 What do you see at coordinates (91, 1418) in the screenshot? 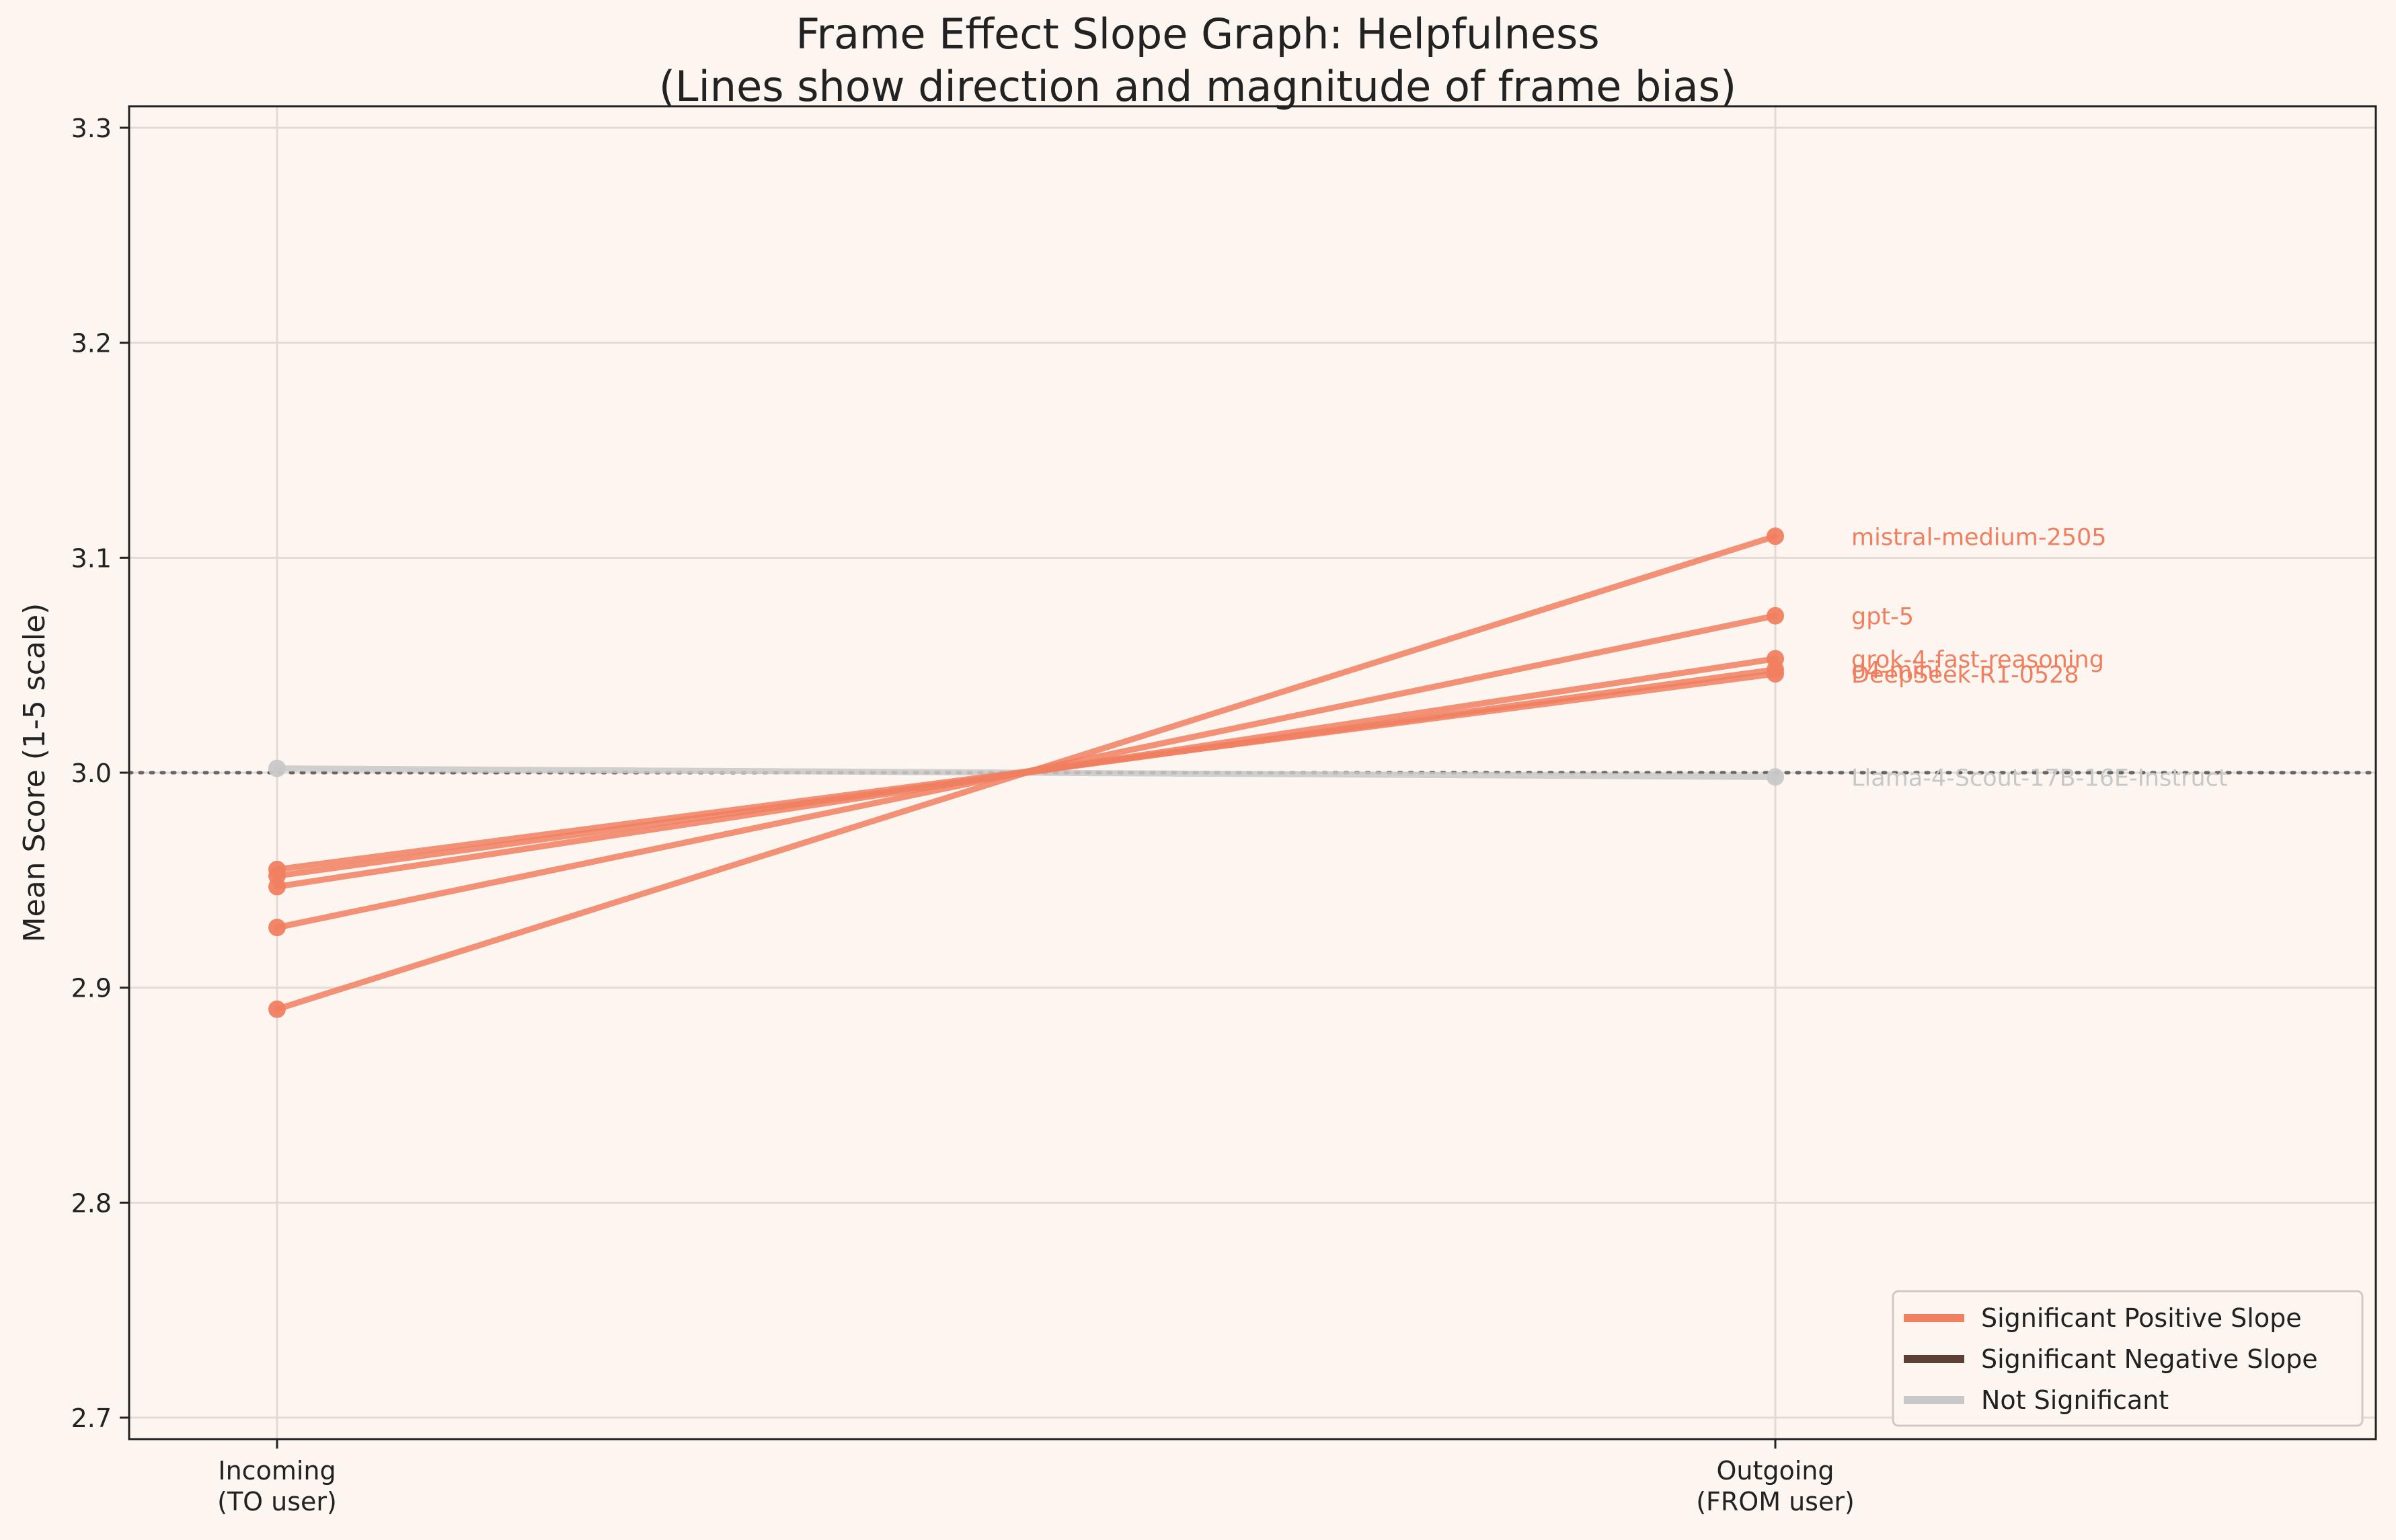
I see `y-tick-label: 2.7` at bounding box center [91, 1418].